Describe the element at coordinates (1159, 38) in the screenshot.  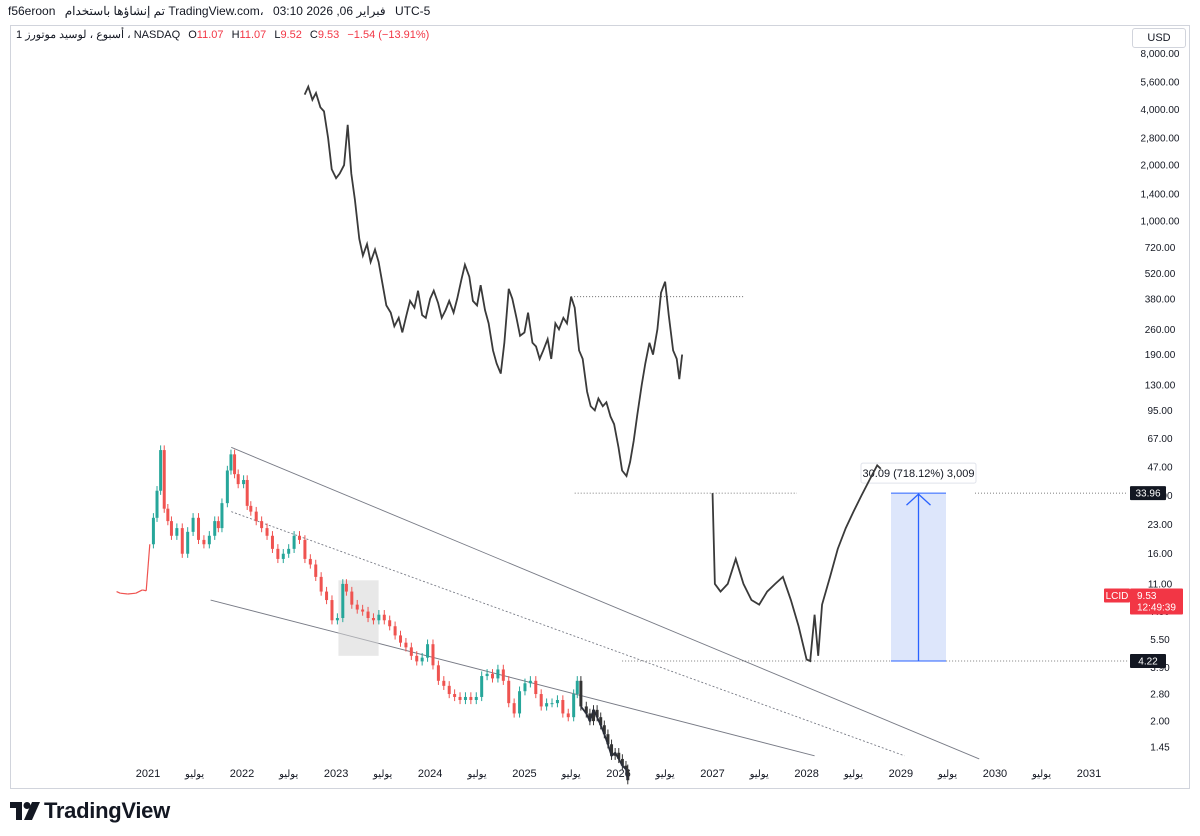
I see `currency-button: USD` at that location.